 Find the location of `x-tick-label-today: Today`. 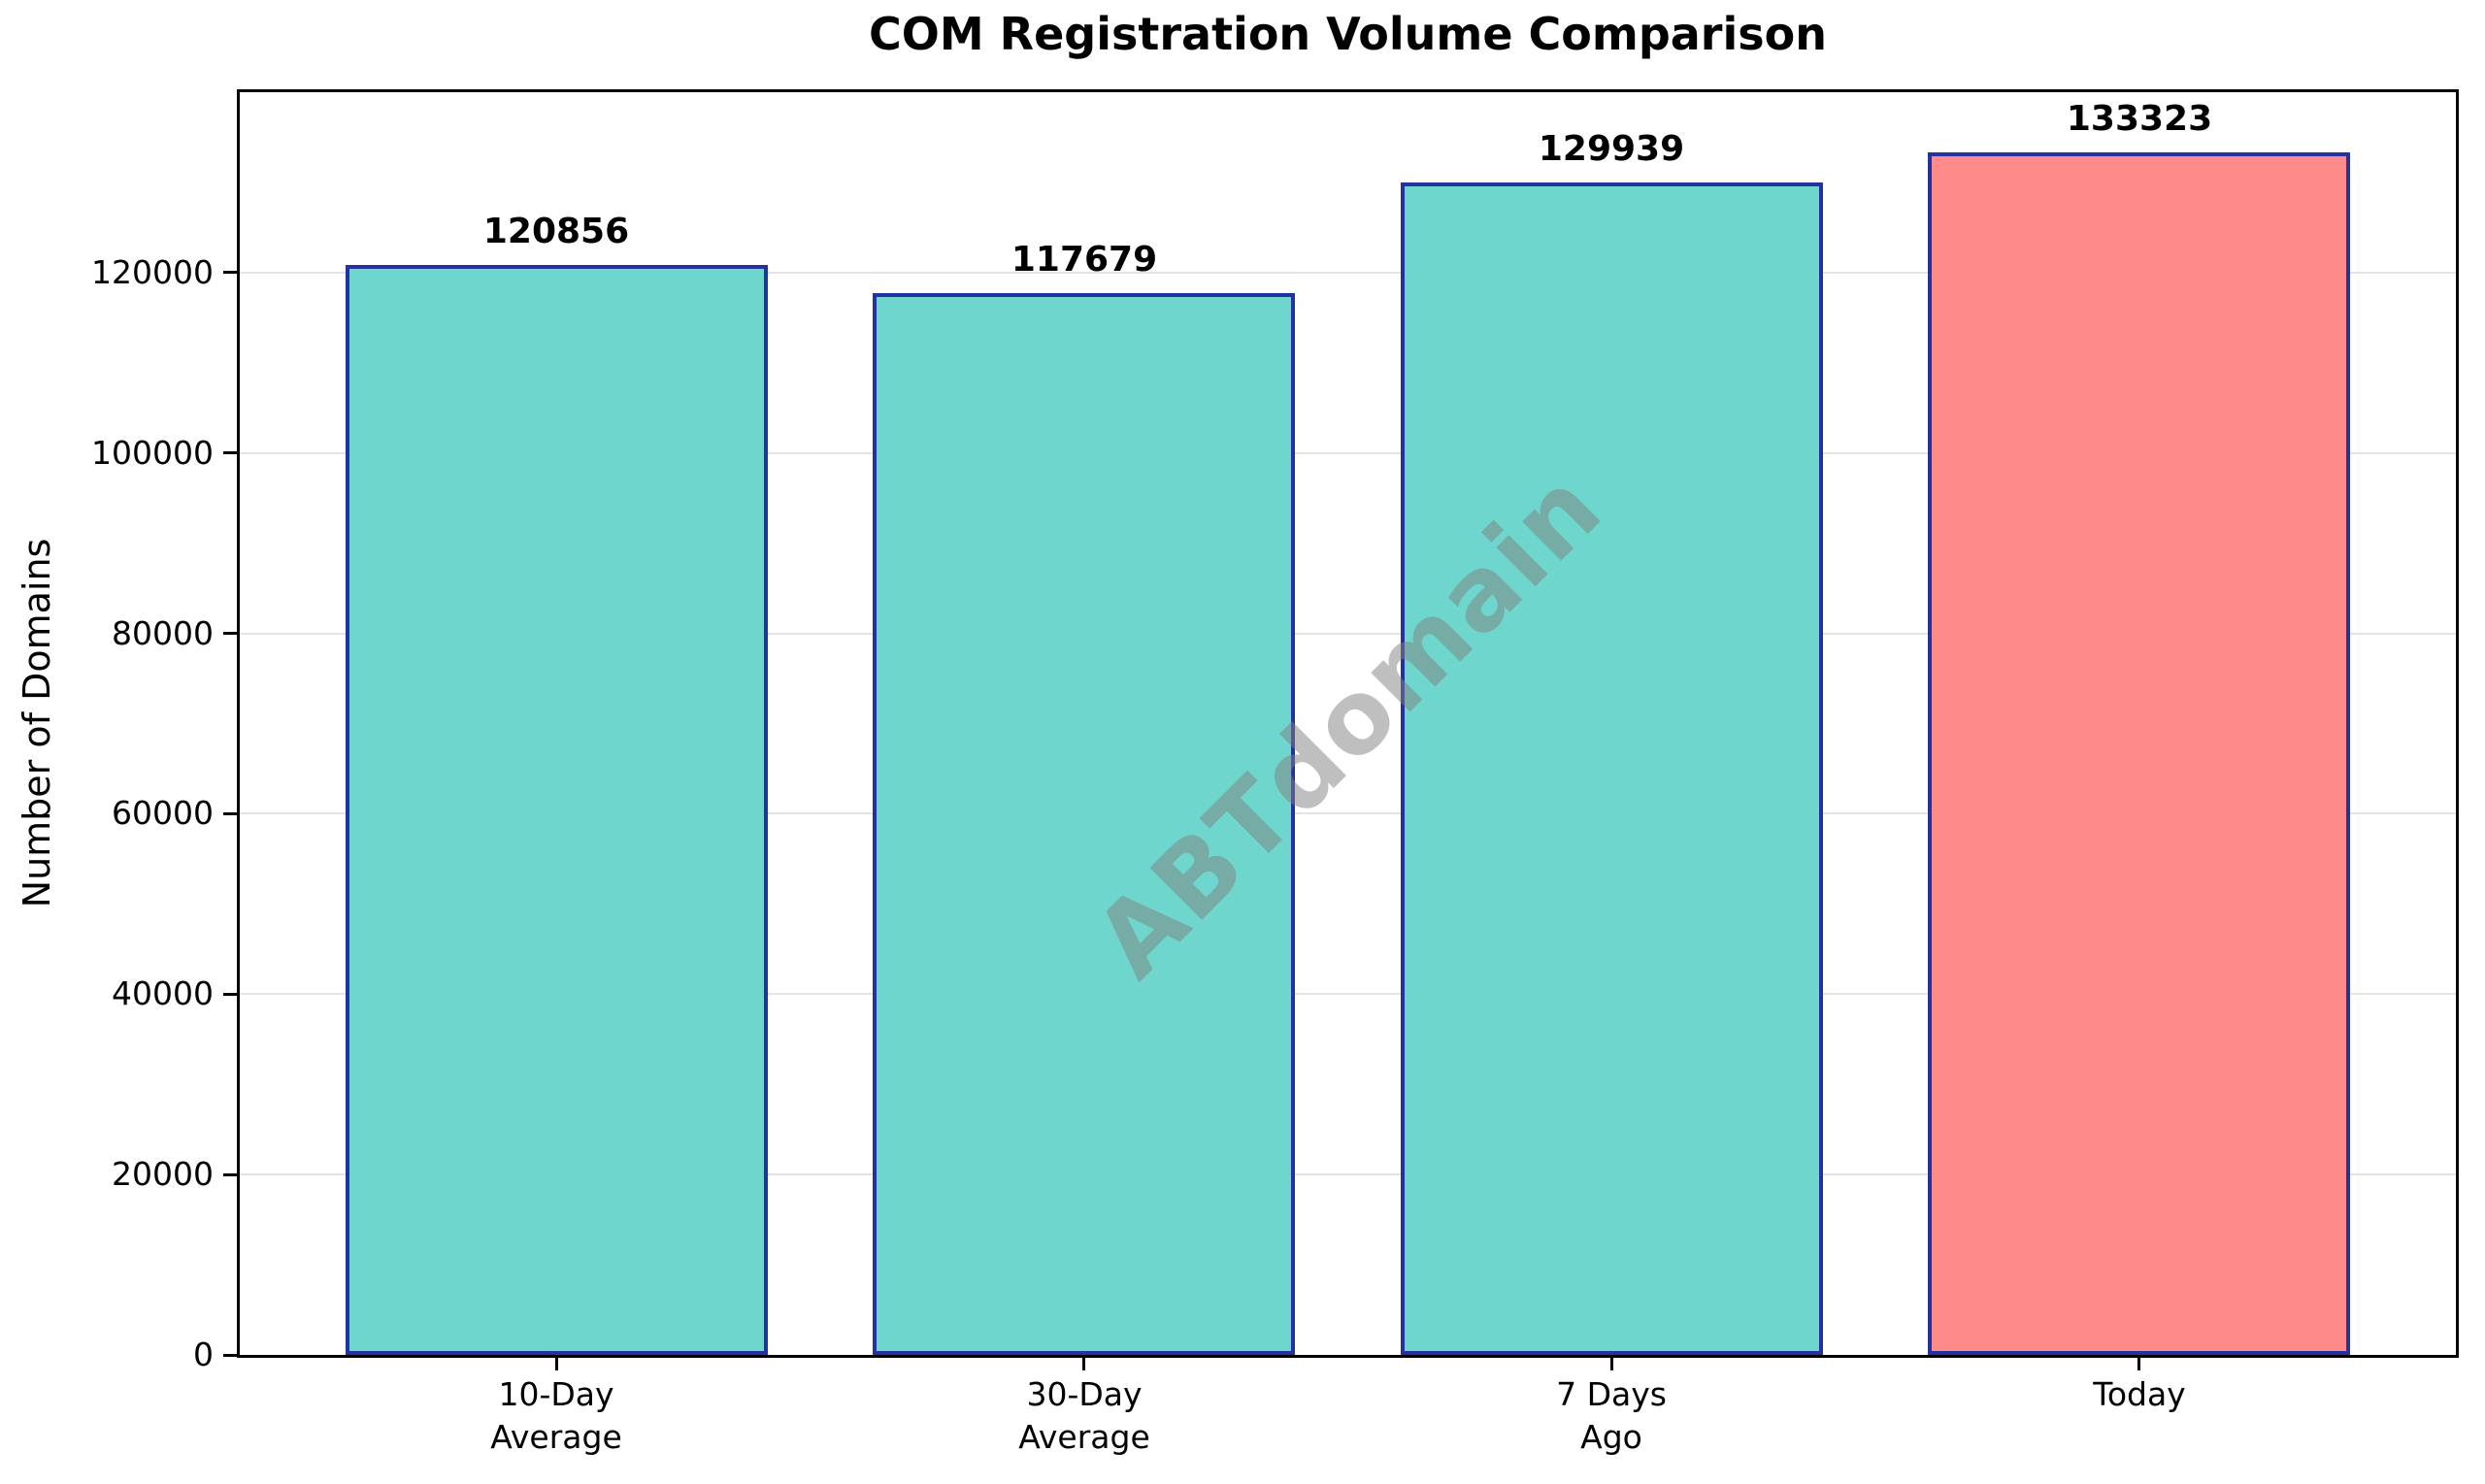

x-tick-label-today: Today is located at coordinates (2139, 1394).